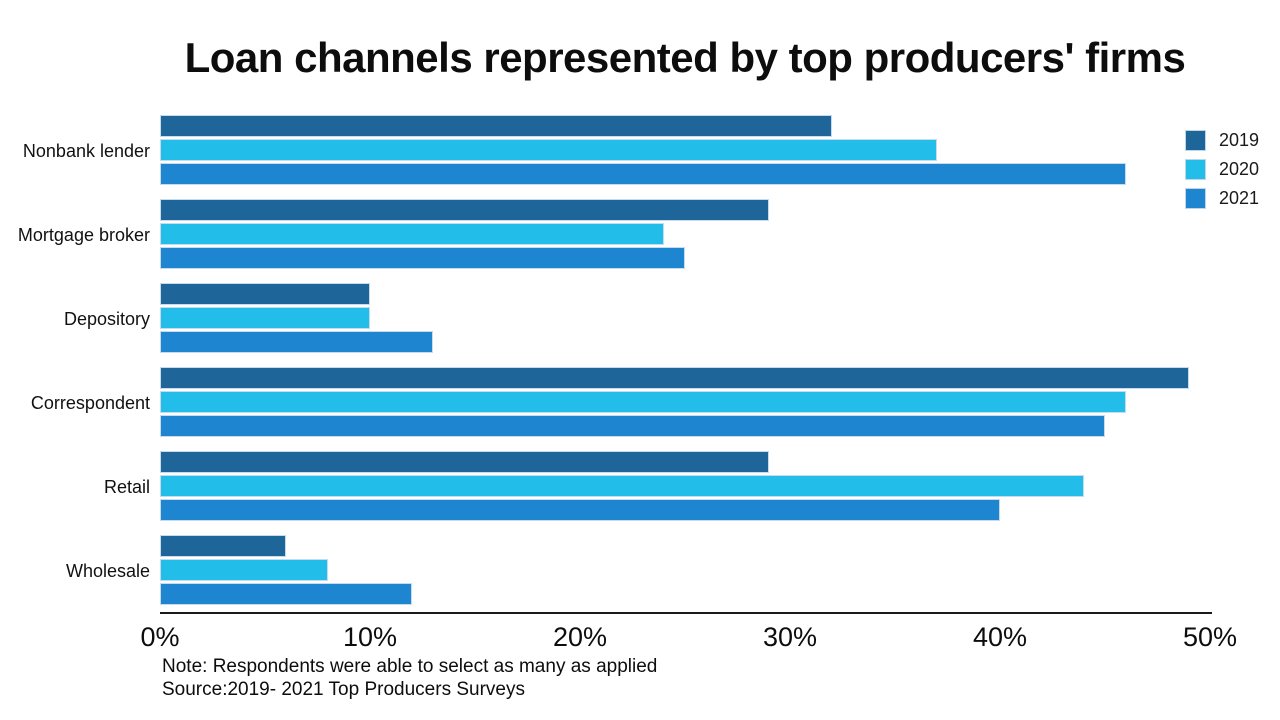 The height and width of the screenshot is (720, 1280). I want to click on legend-item: 2021, so click(1222, 198).